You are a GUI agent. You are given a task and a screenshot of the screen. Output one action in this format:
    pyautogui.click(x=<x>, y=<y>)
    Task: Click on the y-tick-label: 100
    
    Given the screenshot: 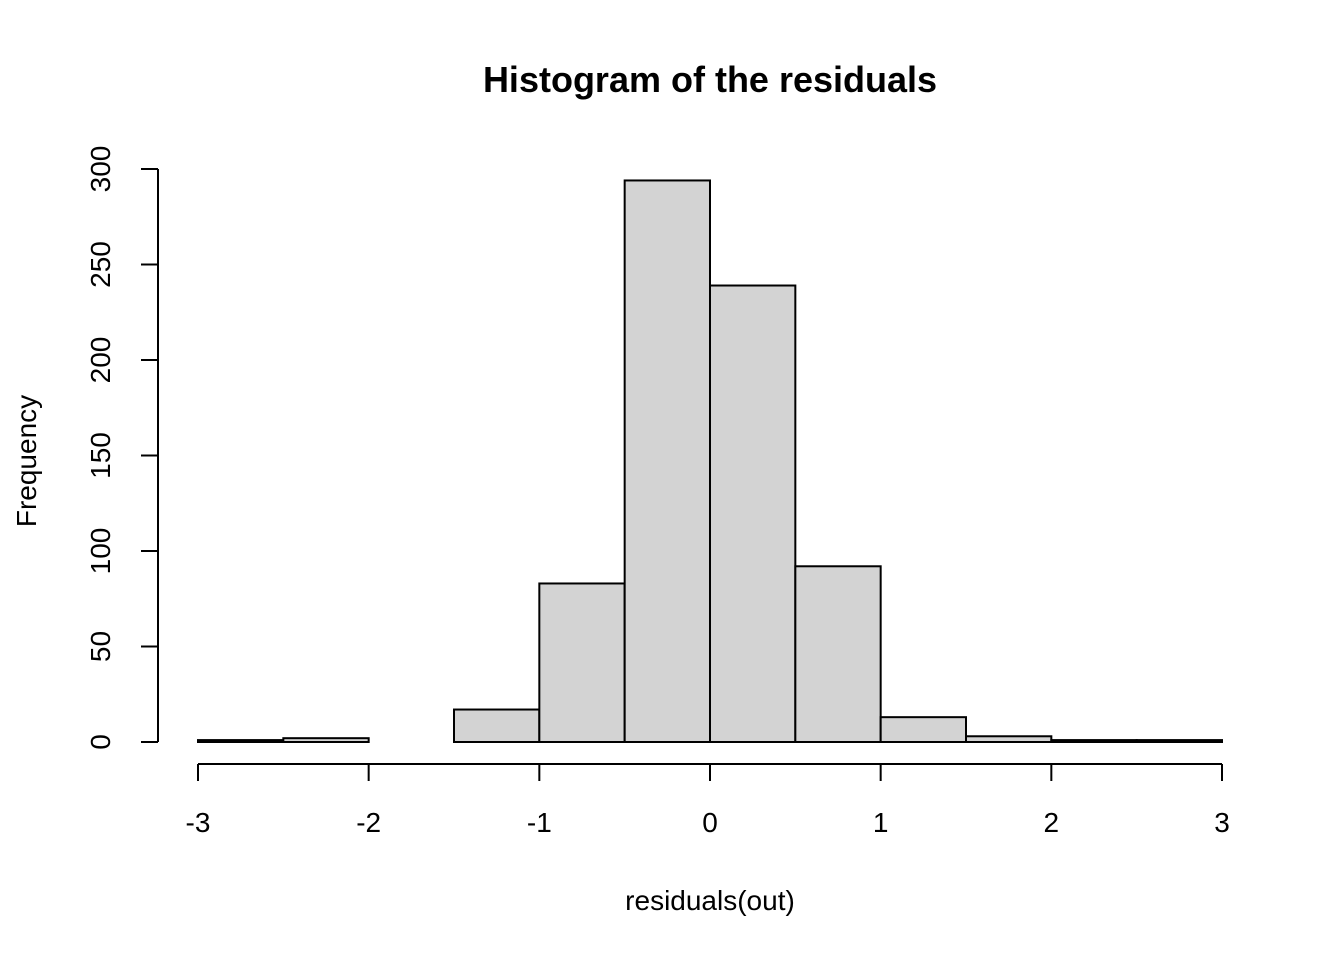 What is the action you would take?
    pyautogui.click(x=100, y=551)
    